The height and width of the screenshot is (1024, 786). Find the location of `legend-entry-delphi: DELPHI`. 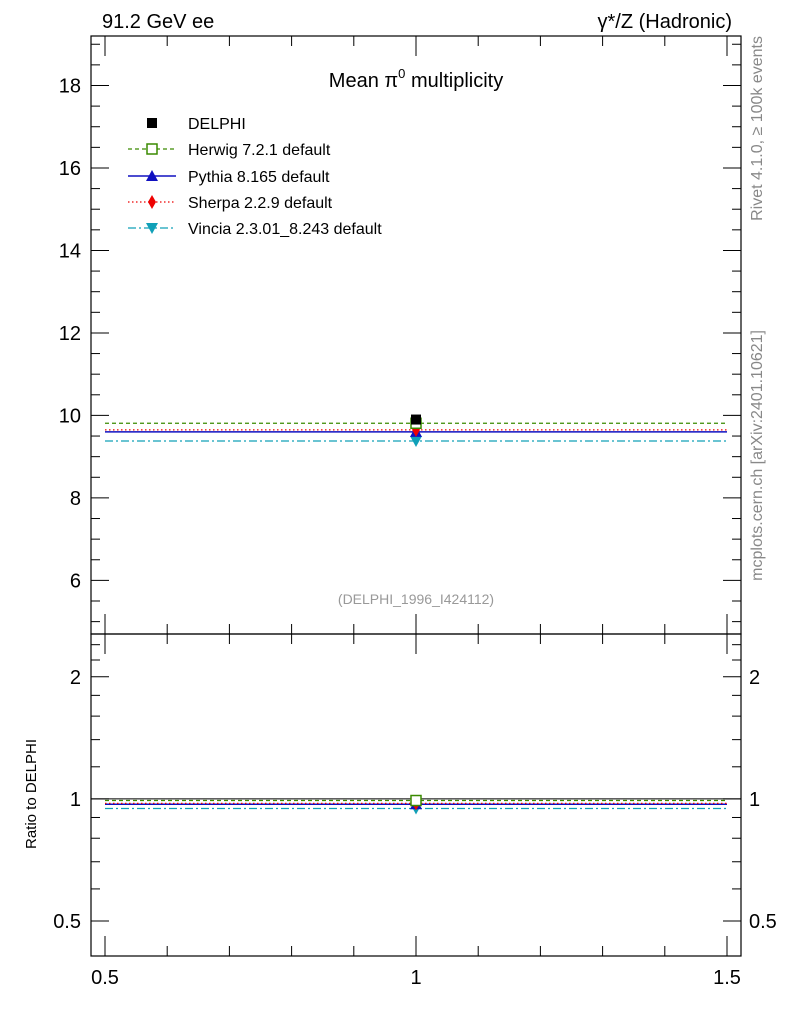

legend-entry-delphi: DELPHI is located at coordinates (196, 124).